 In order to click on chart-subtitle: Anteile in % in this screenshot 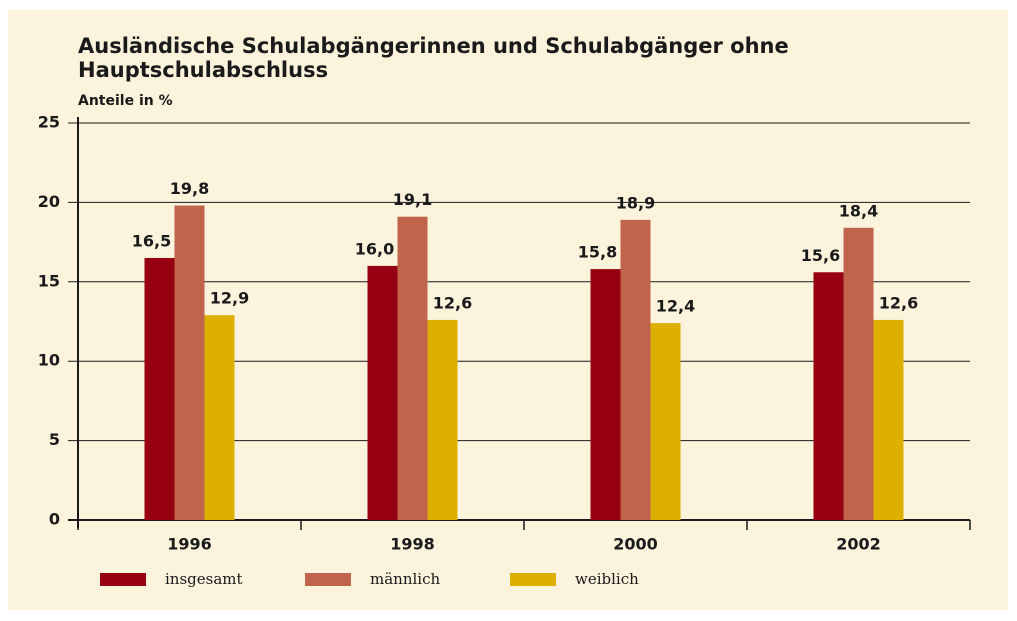, I will do `click(125, 101)`.